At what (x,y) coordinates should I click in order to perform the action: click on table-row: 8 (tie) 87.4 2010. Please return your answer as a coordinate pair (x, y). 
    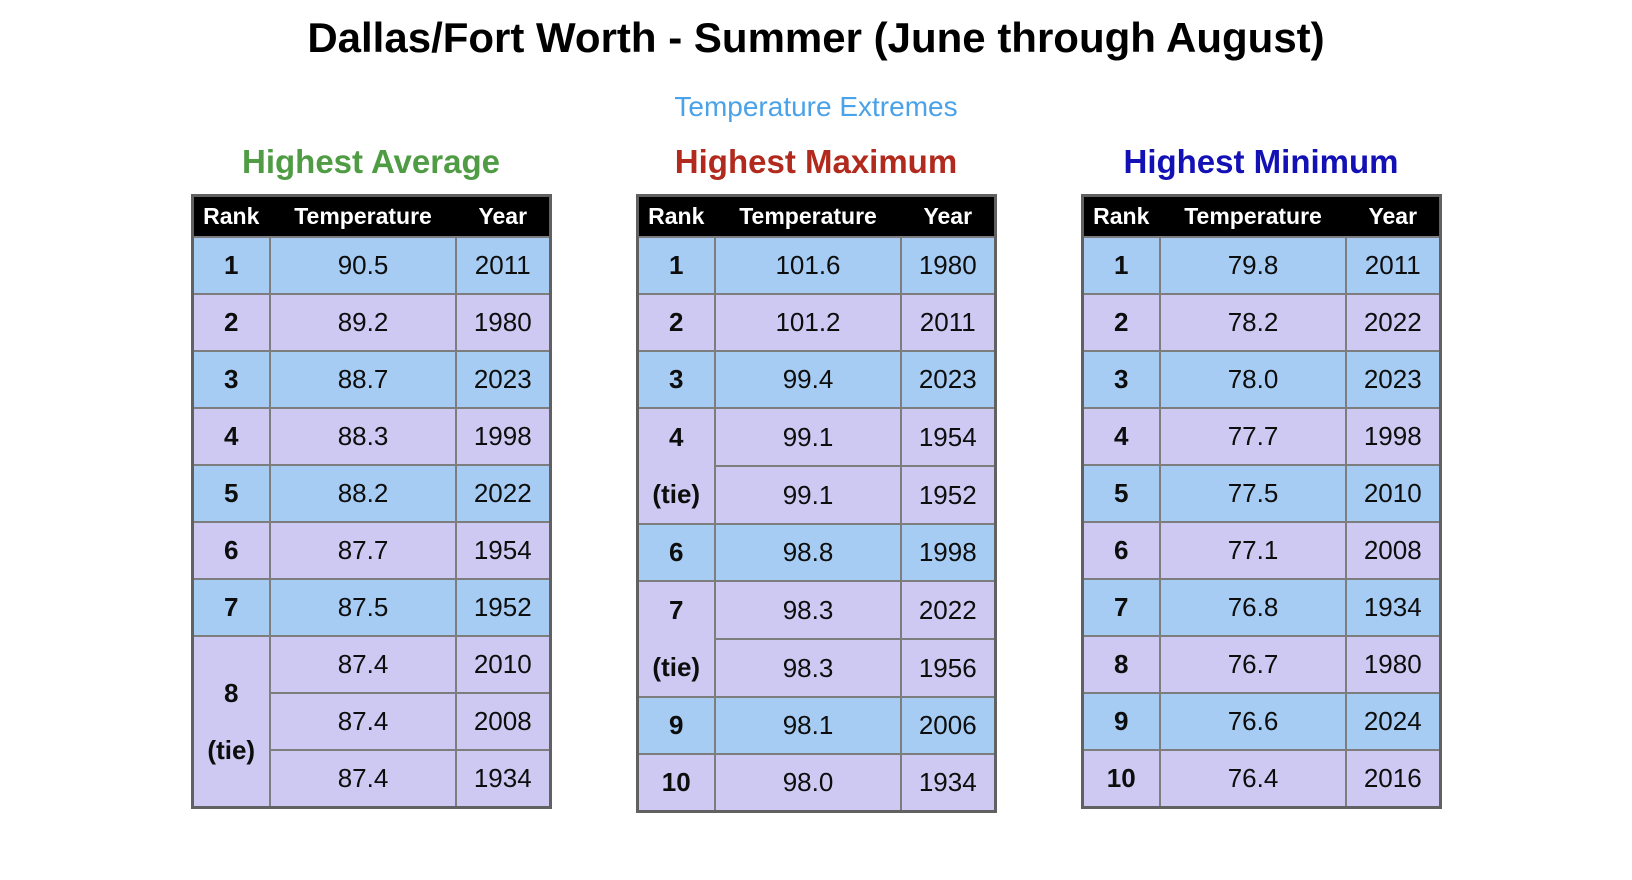
    Looking at the image, I should click on (371, 722).